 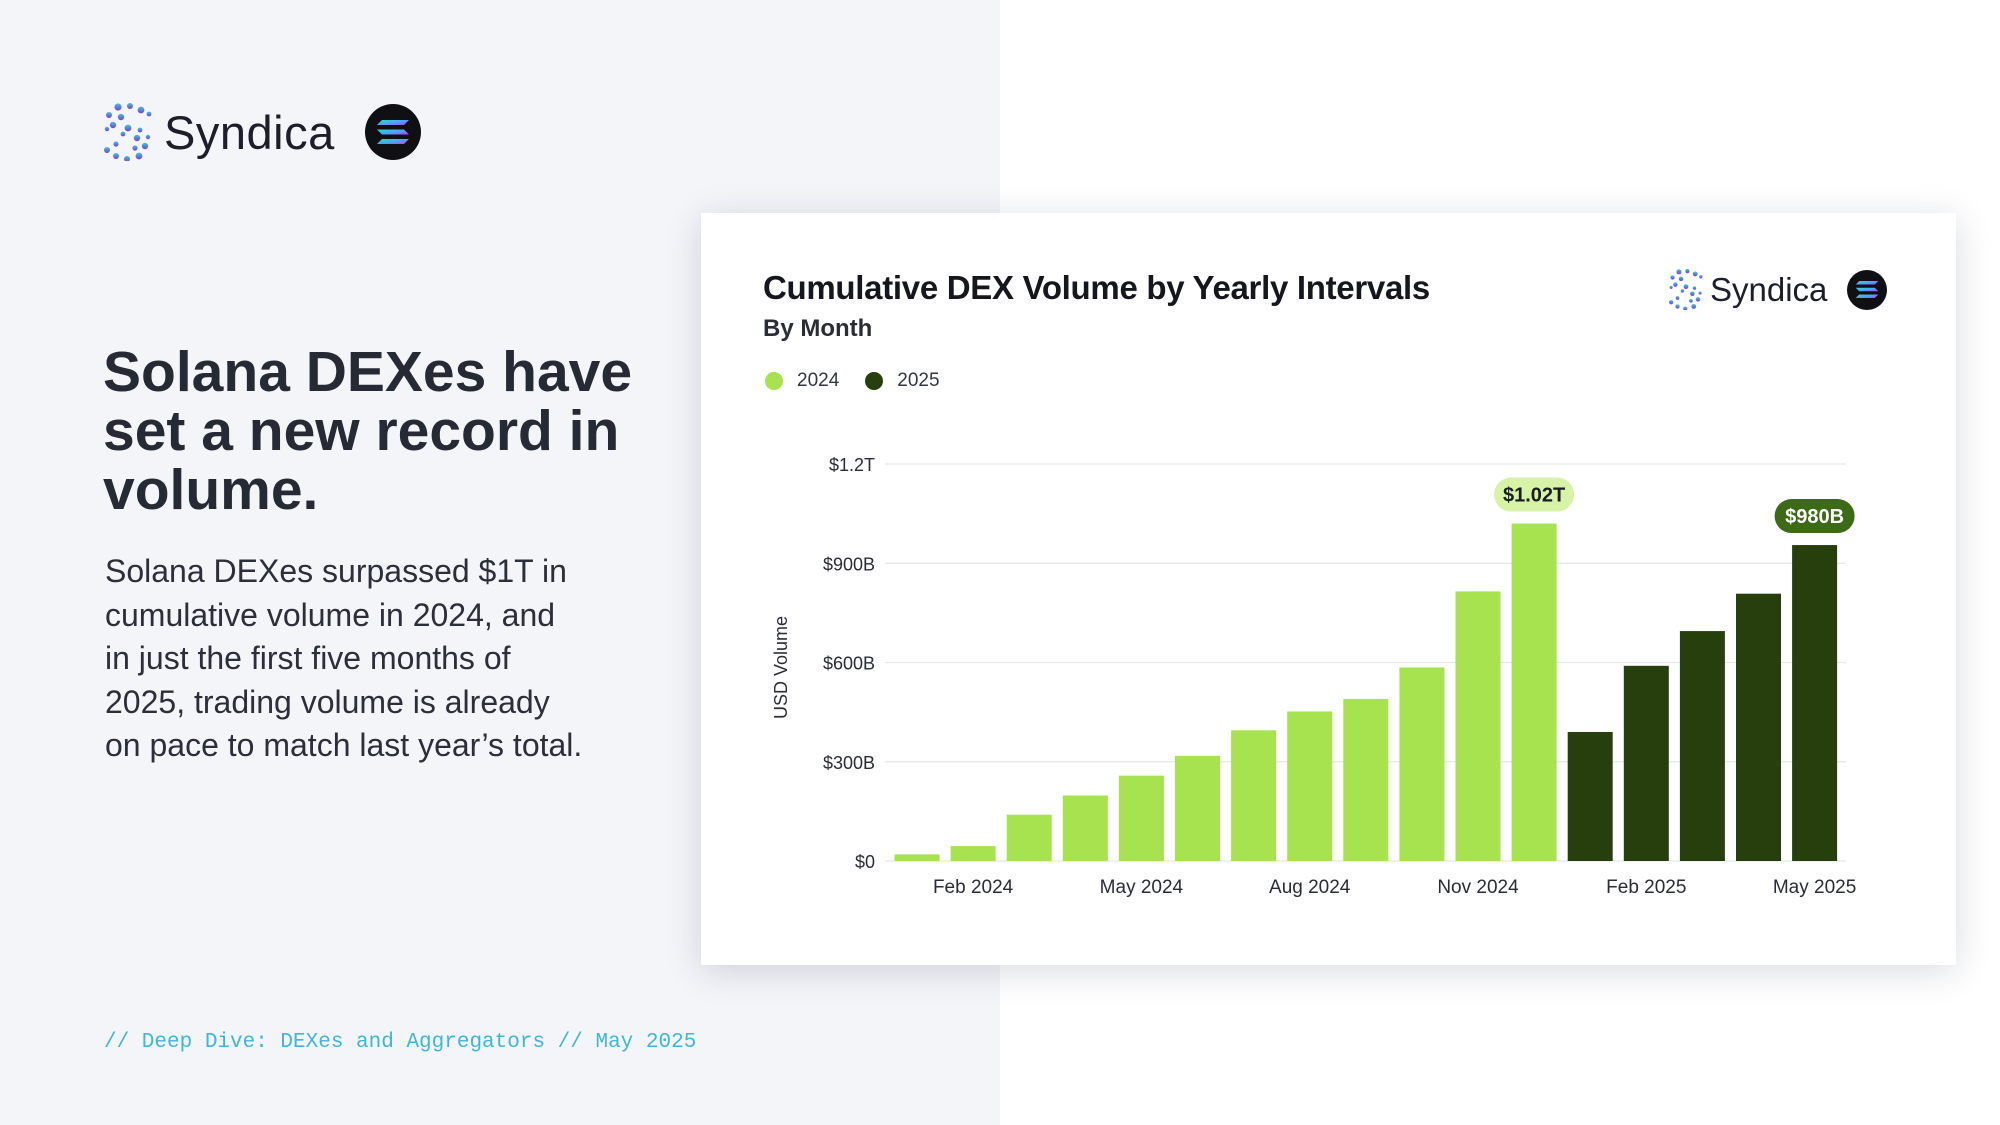 I want to click on brand-name: Syndica, so click(x=249, y=132).